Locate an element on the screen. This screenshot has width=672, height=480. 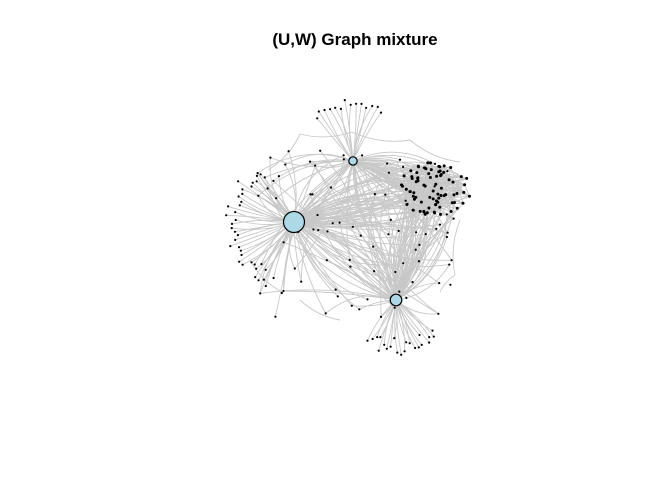
hub-large is located at coordinates (294, 222).